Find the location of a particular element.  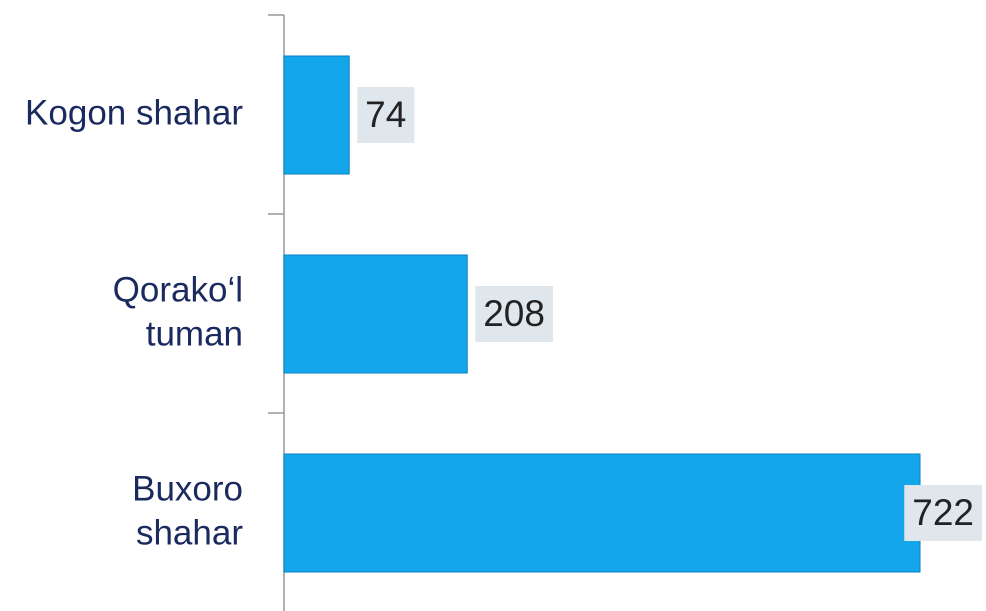

value-label: 208 is located at coordinates (514, 313).